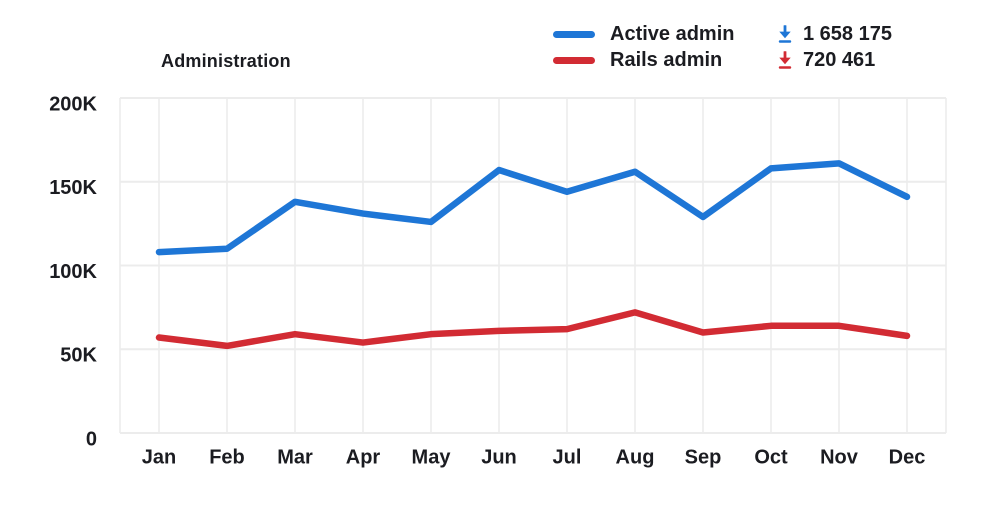 The width and height of the screenshot is (1000, 521). I want to click on x-axis-tick-label: Oct, so click(771, 457).